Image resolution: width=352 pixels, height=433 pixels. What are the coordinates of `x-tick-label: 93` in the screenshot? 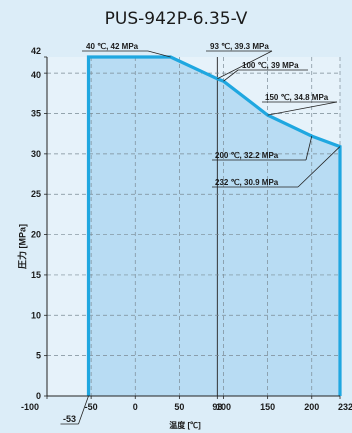 It's located at (217, 407).